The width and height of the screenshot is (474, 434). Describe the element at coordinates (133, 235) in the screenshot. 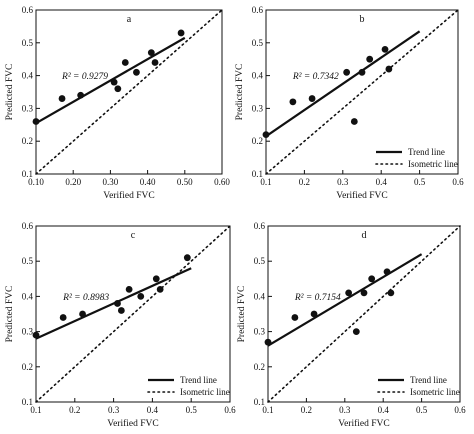

I see `panel-label: c` at that location.